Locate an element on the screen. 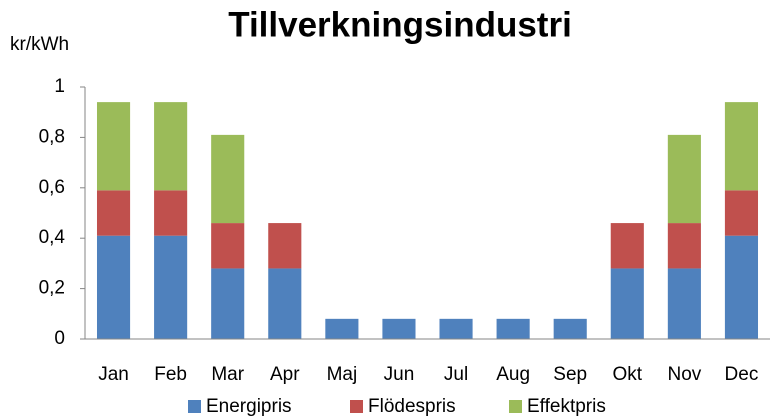 This screenshot has height=419, width=781. x-tick-label: Mar is located at coordinates (227, 374).